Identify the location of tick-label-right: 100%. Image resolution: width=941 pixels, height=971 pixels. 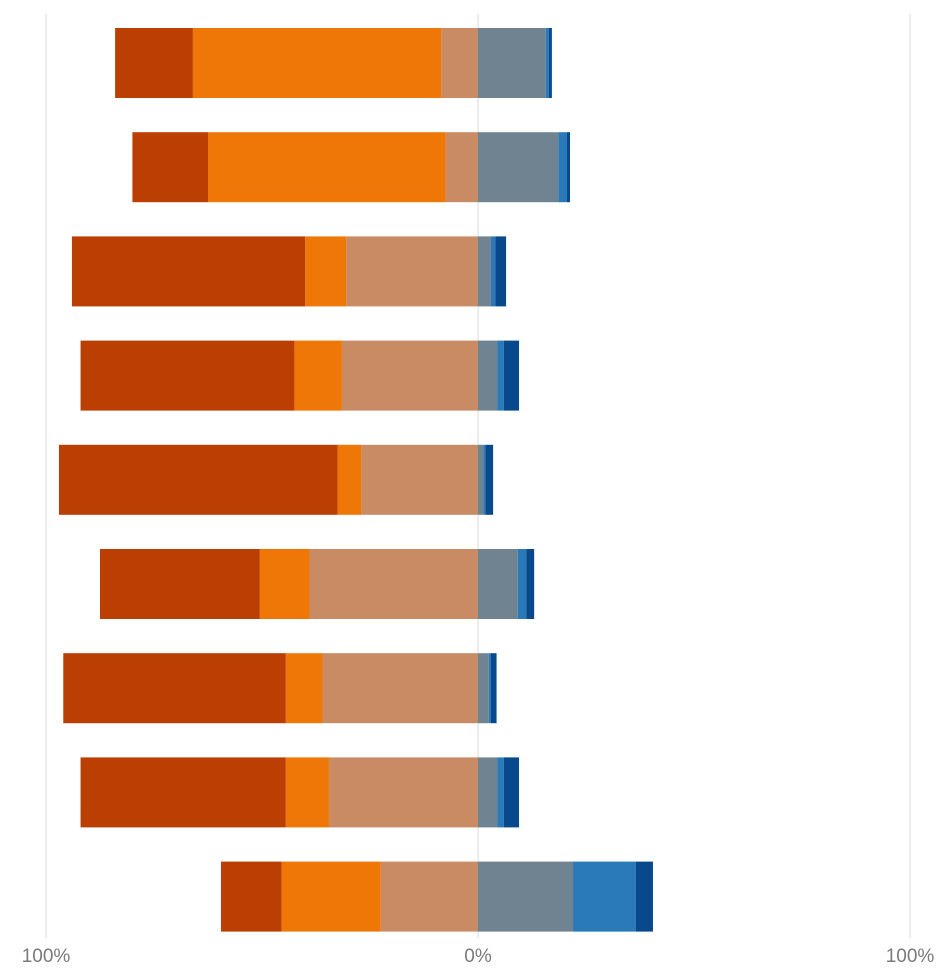
(910, 956).